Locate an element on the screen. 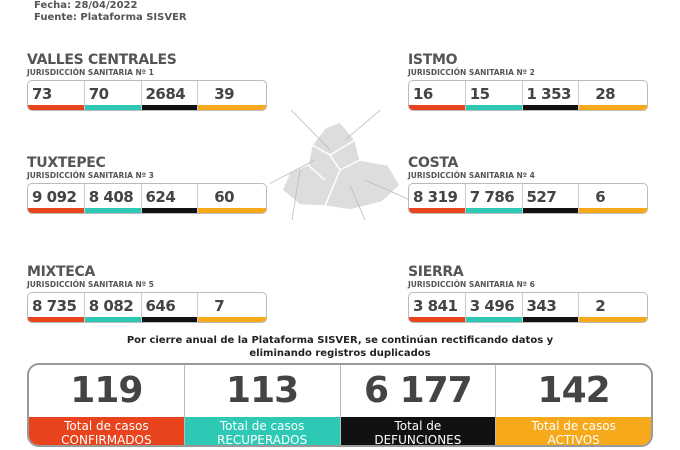 This screenshot has width=680, height=450. region-name: SIERRA is located at coordinates (436, 272).